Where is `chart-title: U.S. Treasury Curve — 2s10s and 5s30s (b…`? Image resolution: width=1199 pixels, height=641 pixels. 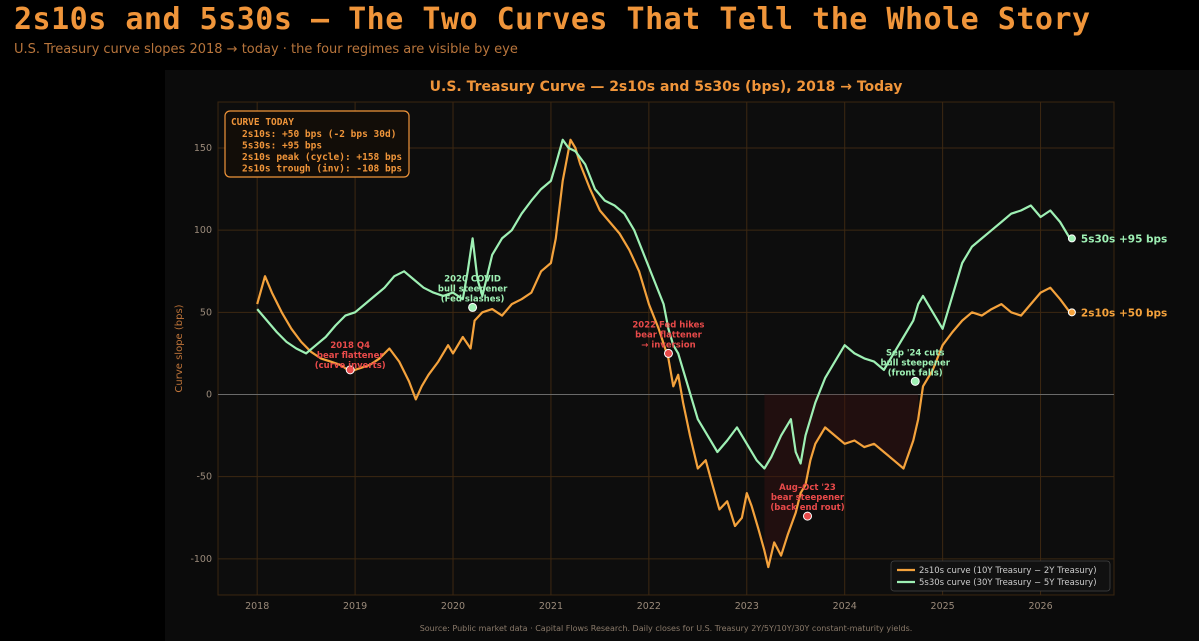
chart-title: U.S. Treasury Curve — 2s10s and 5s30s (b… is located at coordinates (666, 87).